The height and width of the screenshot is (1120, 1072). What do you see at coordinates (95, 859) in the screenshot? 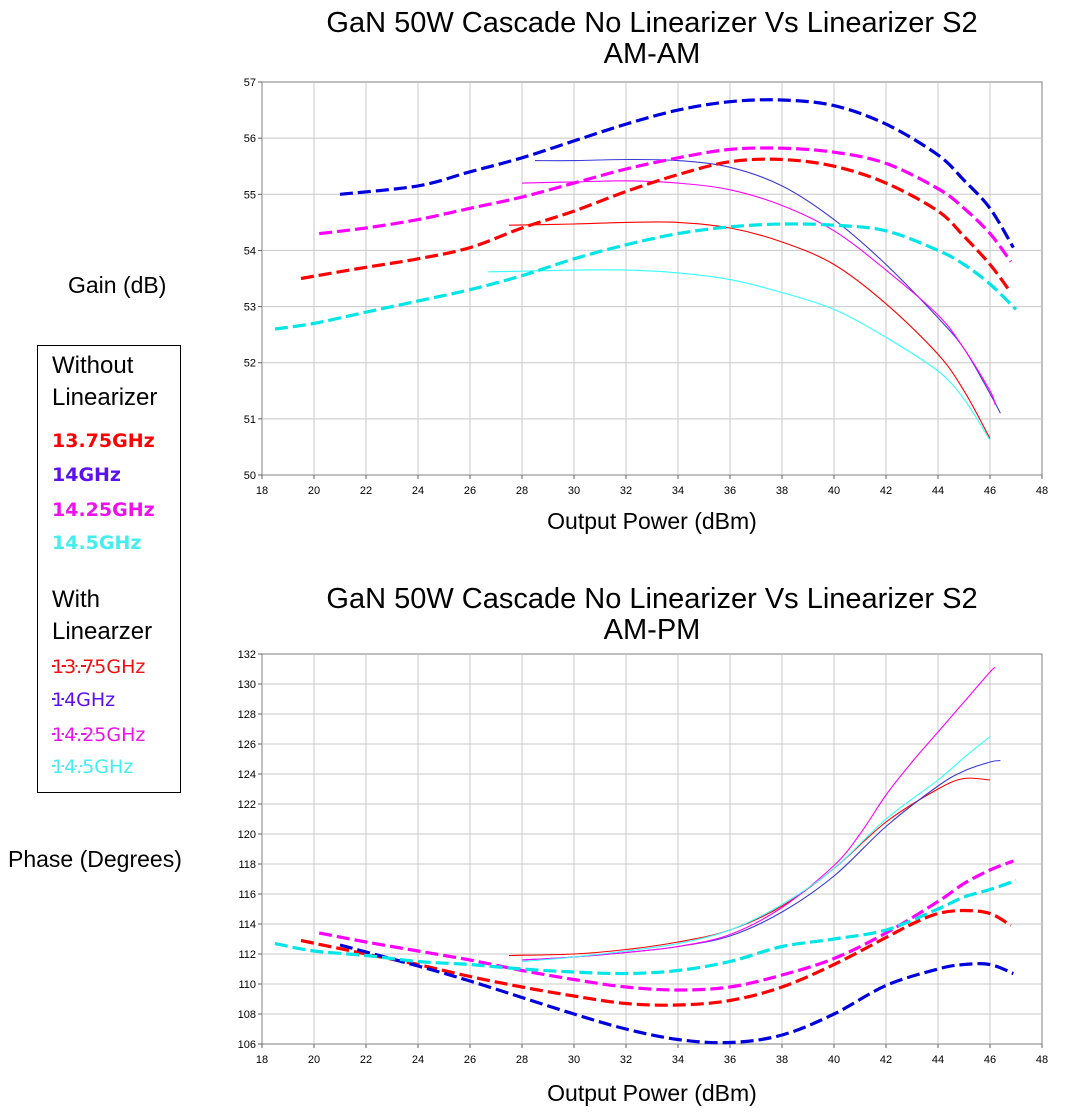
I see `chart-2-y-axis-label: Phase (Degrees)` at bounding box center [95, 859].